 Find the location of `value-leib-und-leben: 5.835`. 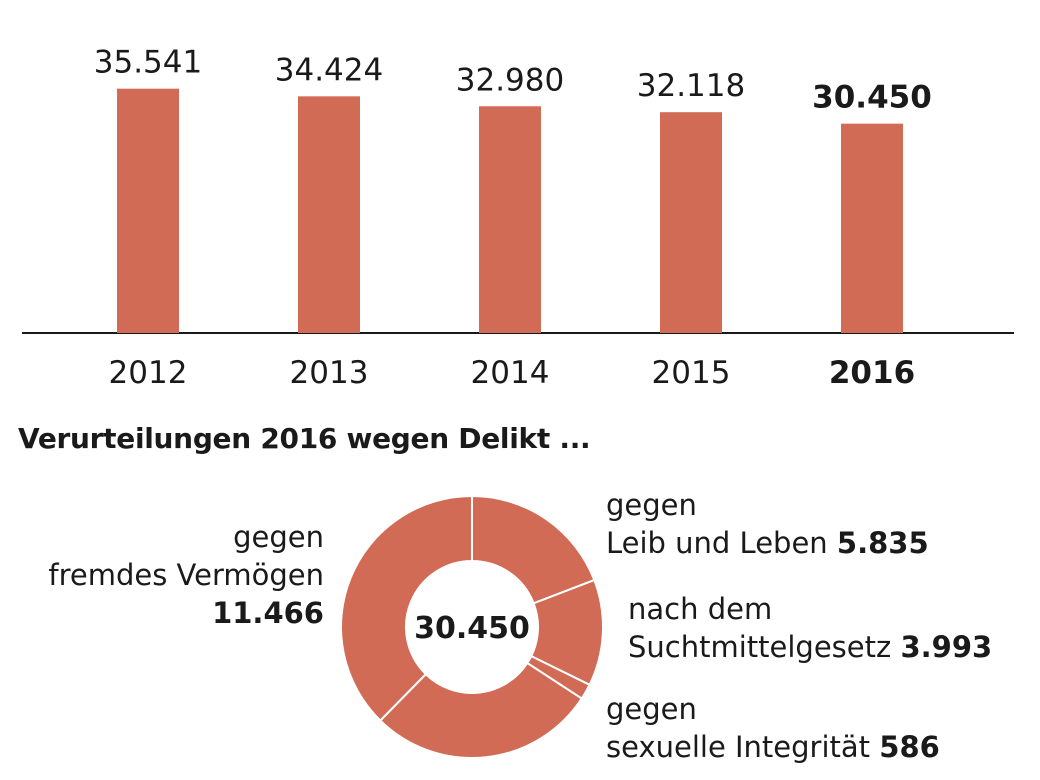

value-leib-und-leben: 5.835 is located at coordinates (882, 543).